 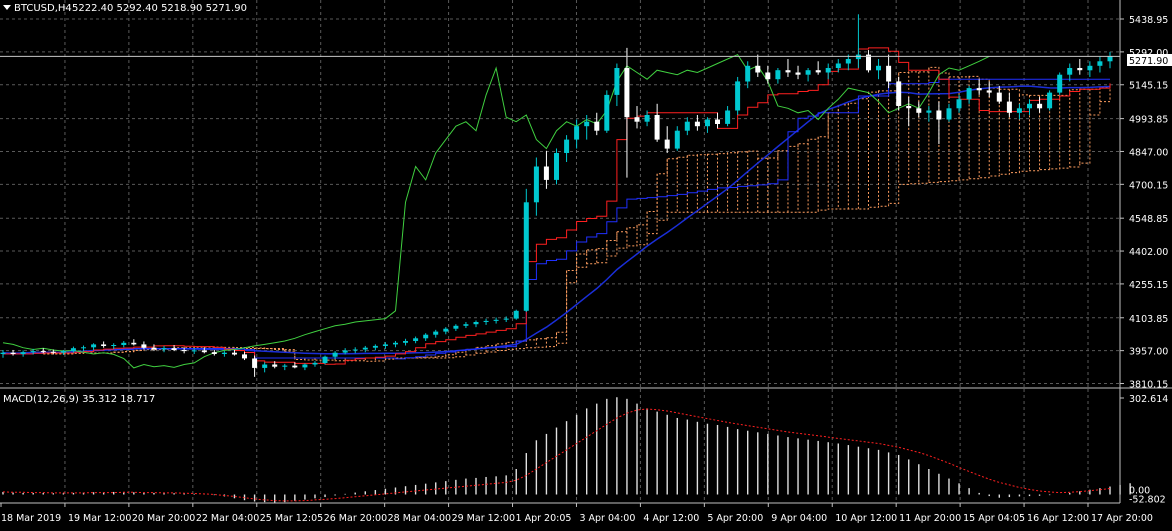 I want to click on time-tick-label: 19 Mar 12:00, so click(x=99, y=518).